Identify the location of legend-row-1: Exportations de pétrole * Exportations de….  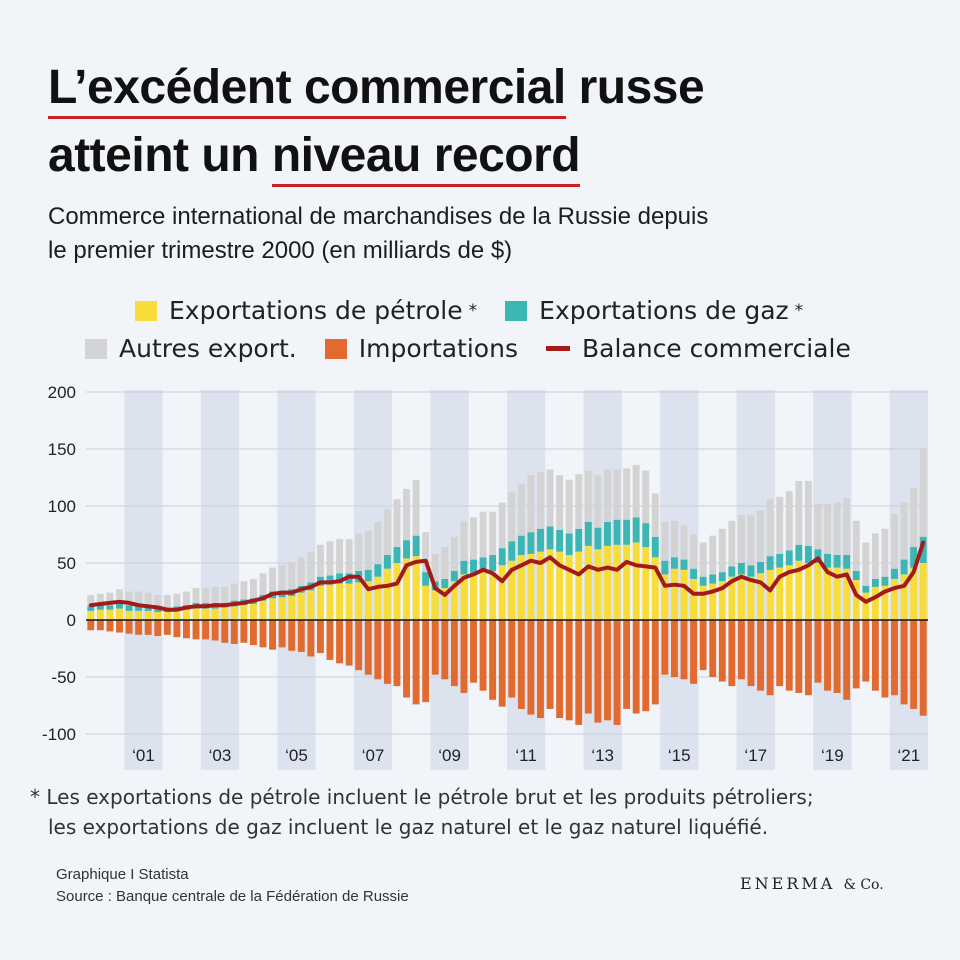
(483, 310).